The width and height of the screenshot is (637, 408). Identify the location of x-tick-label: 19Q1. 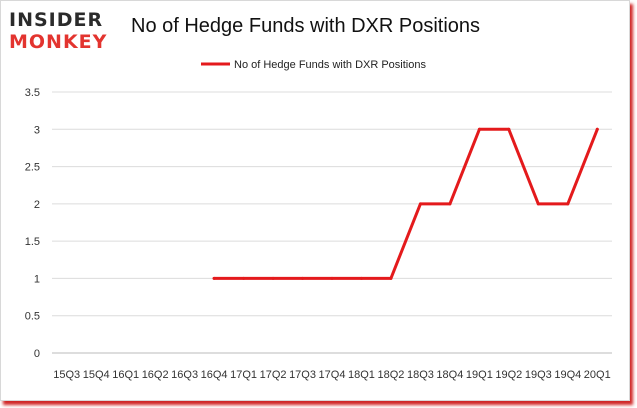
(479, 375).